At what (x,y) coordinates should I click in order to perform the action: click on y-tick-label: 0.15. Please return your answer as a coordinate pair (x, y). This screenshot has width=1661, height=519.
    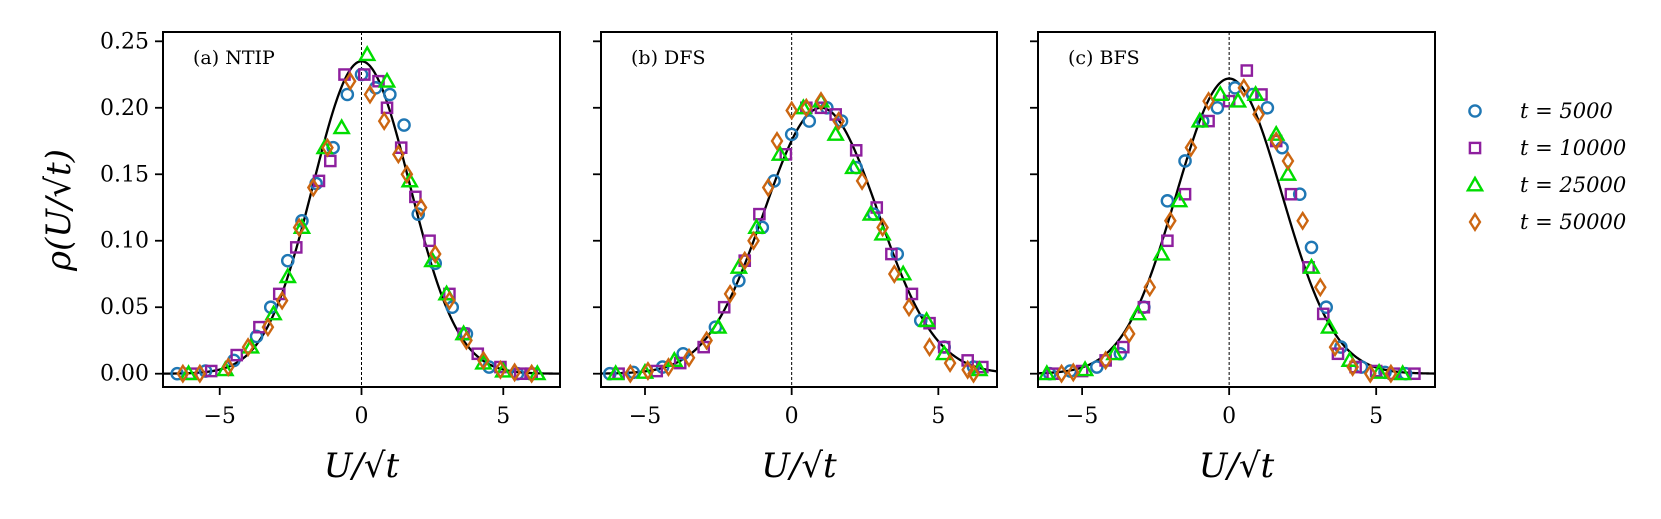
    Looking at the image, I should click on (124, 174).